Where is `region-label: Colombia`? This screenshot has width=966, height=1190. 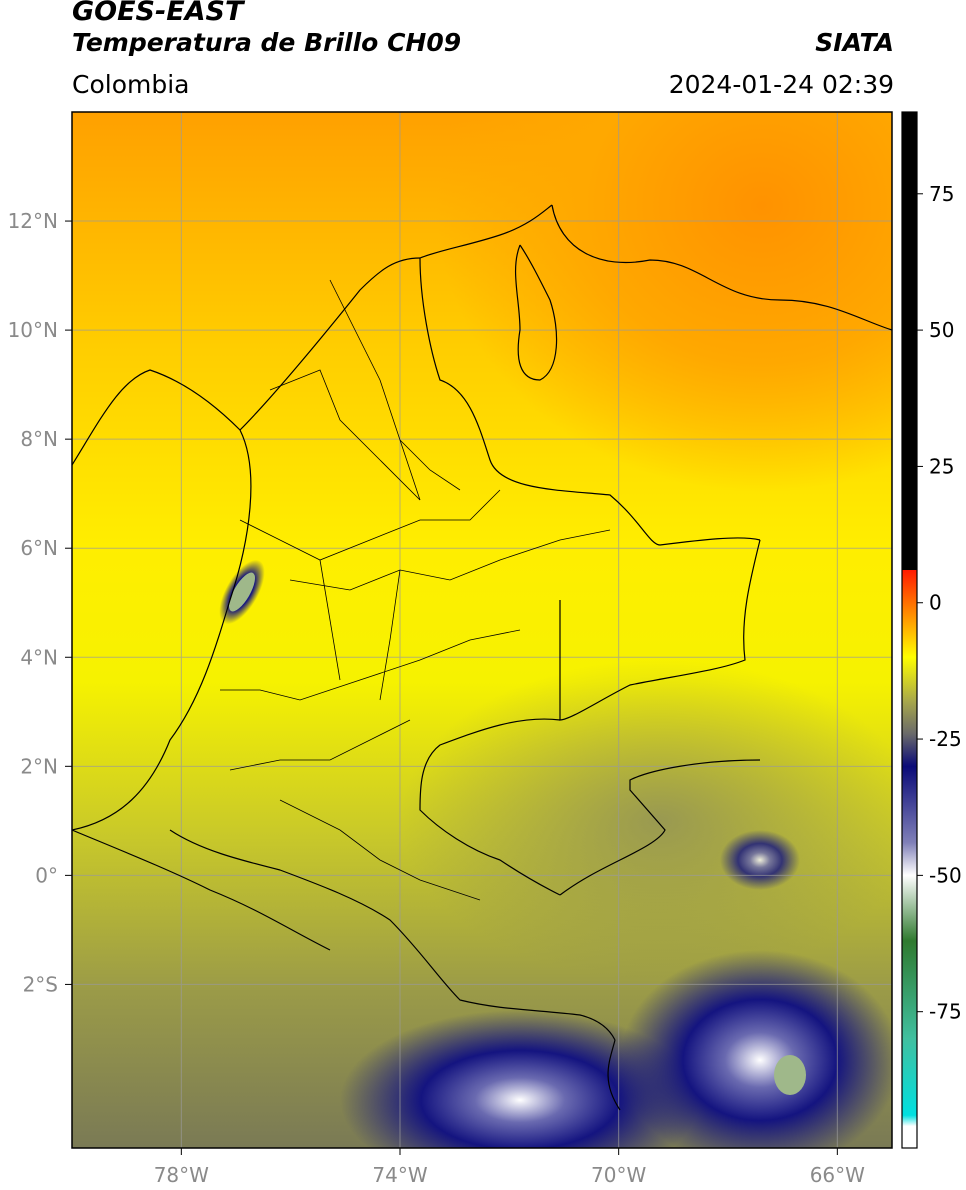
region-label: Colombia is located at coordinates (131, 84).